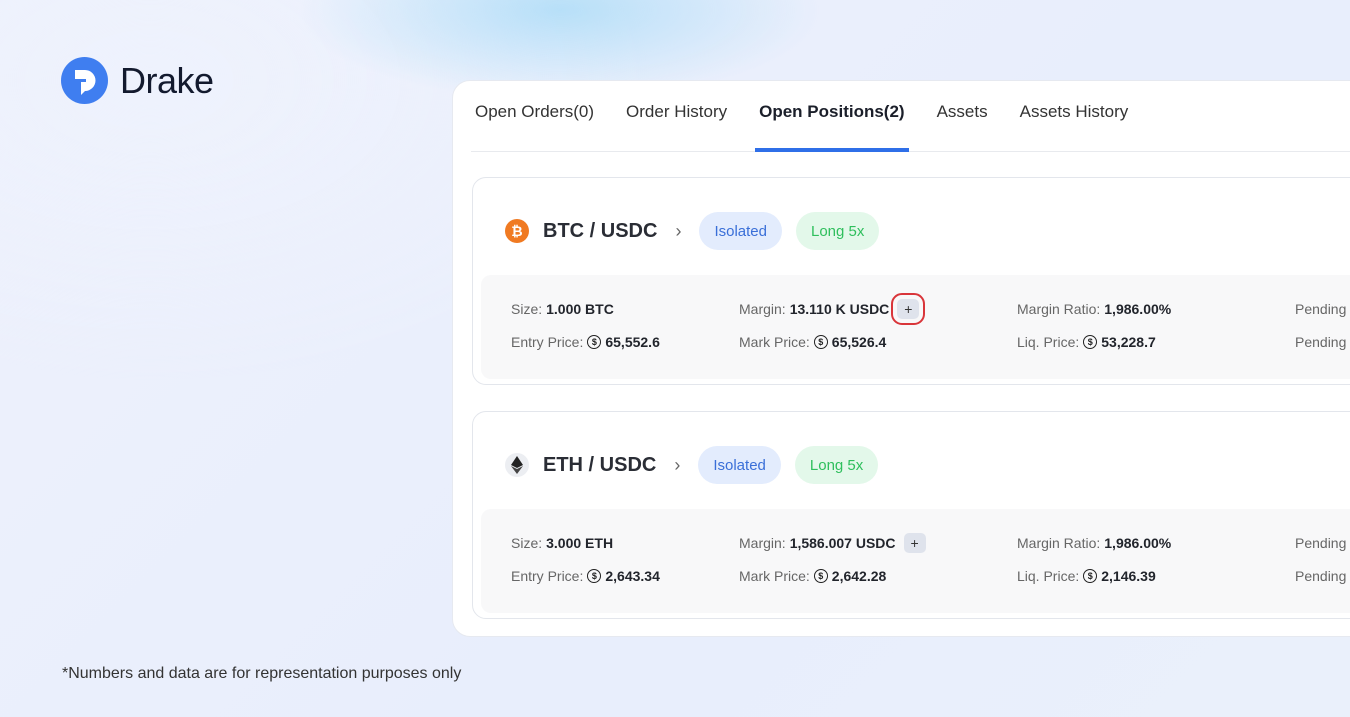  What do you see at coordinates (859, 342) in the screenshot?
I see `mark-price-value: 65,526.4` at bounding box center [859, 342].